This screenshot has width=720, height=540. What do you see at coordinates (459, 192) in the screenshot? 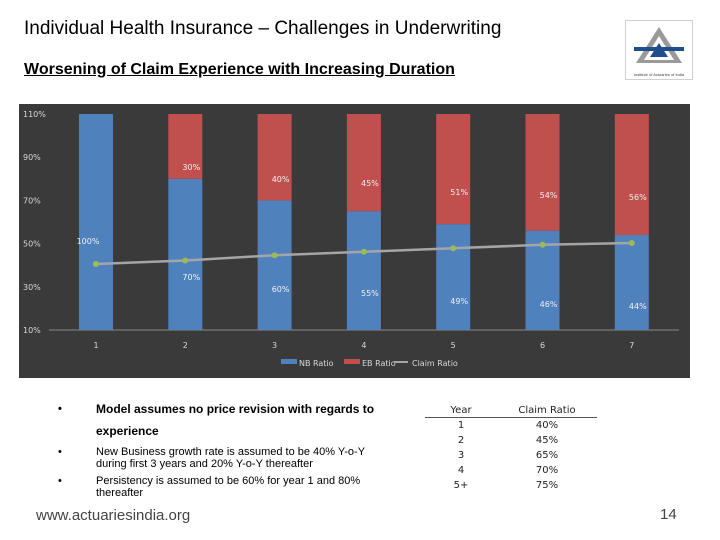
I see `eb-ratio-label: 51%` at bounding box center [459, 192].